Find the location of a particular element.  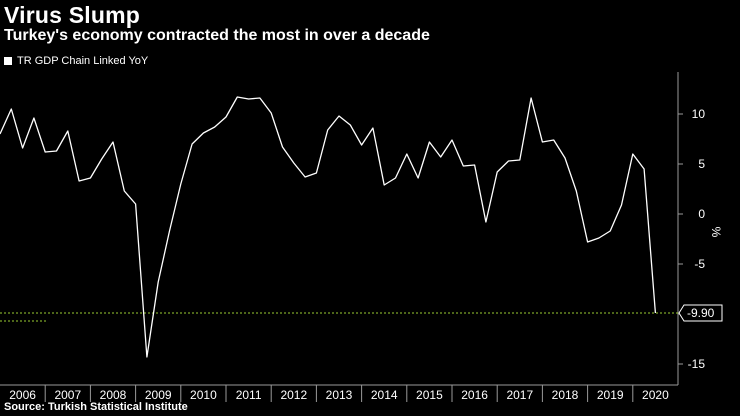

x-tick-label: 2017 is located at coordinates (519, 395).